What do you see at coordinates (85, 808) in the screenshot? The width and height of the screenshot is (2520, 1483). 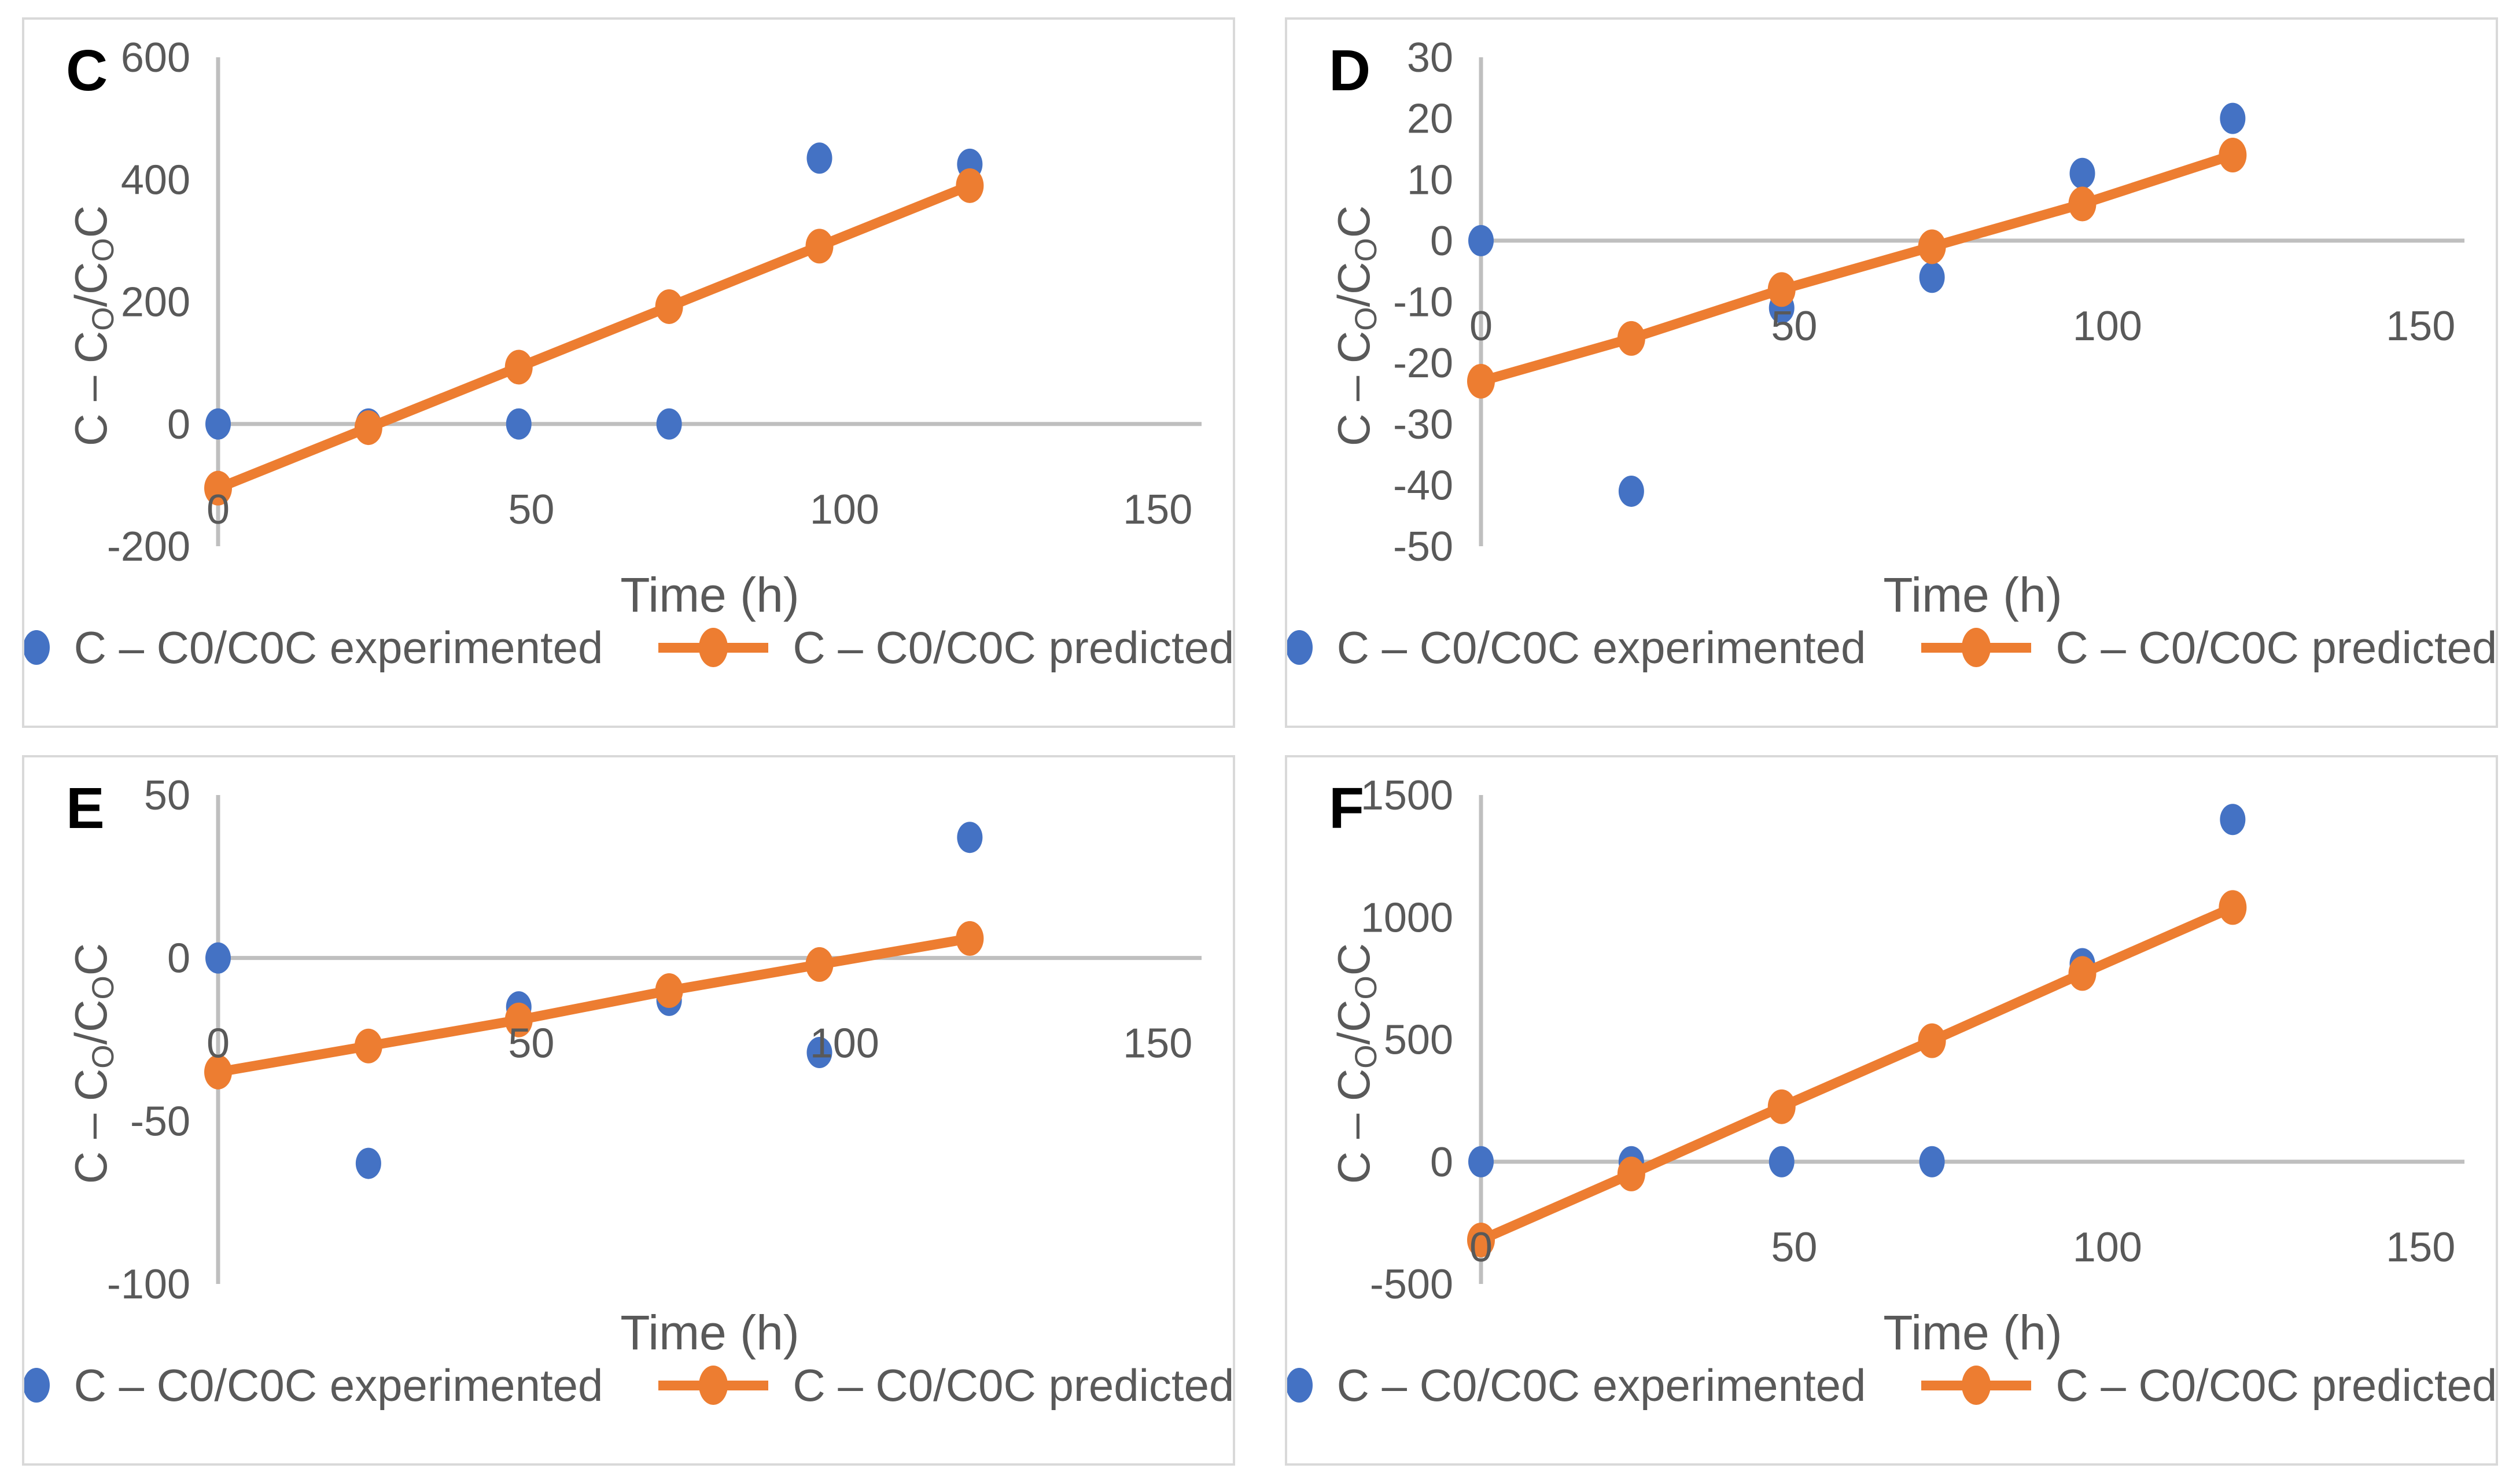 I see `panel-letter-E: E` at bounding box center [85, 808].